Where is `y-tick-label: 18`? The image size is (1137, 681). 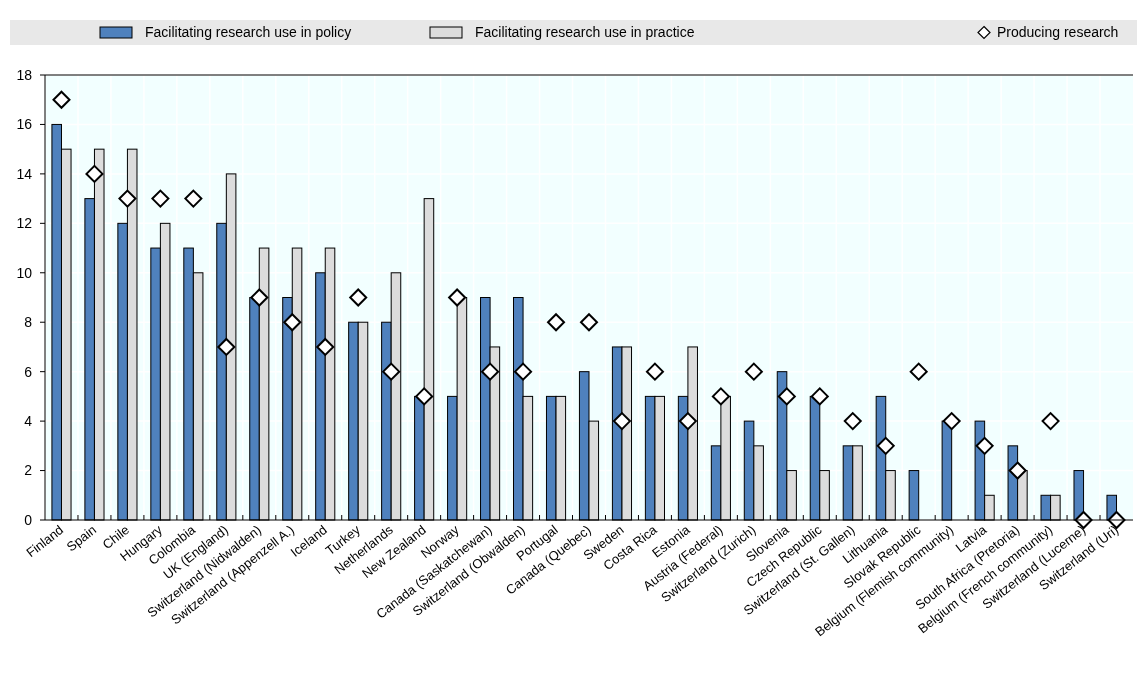
y-tick-label: 18 is located at coordinates (24, 74).